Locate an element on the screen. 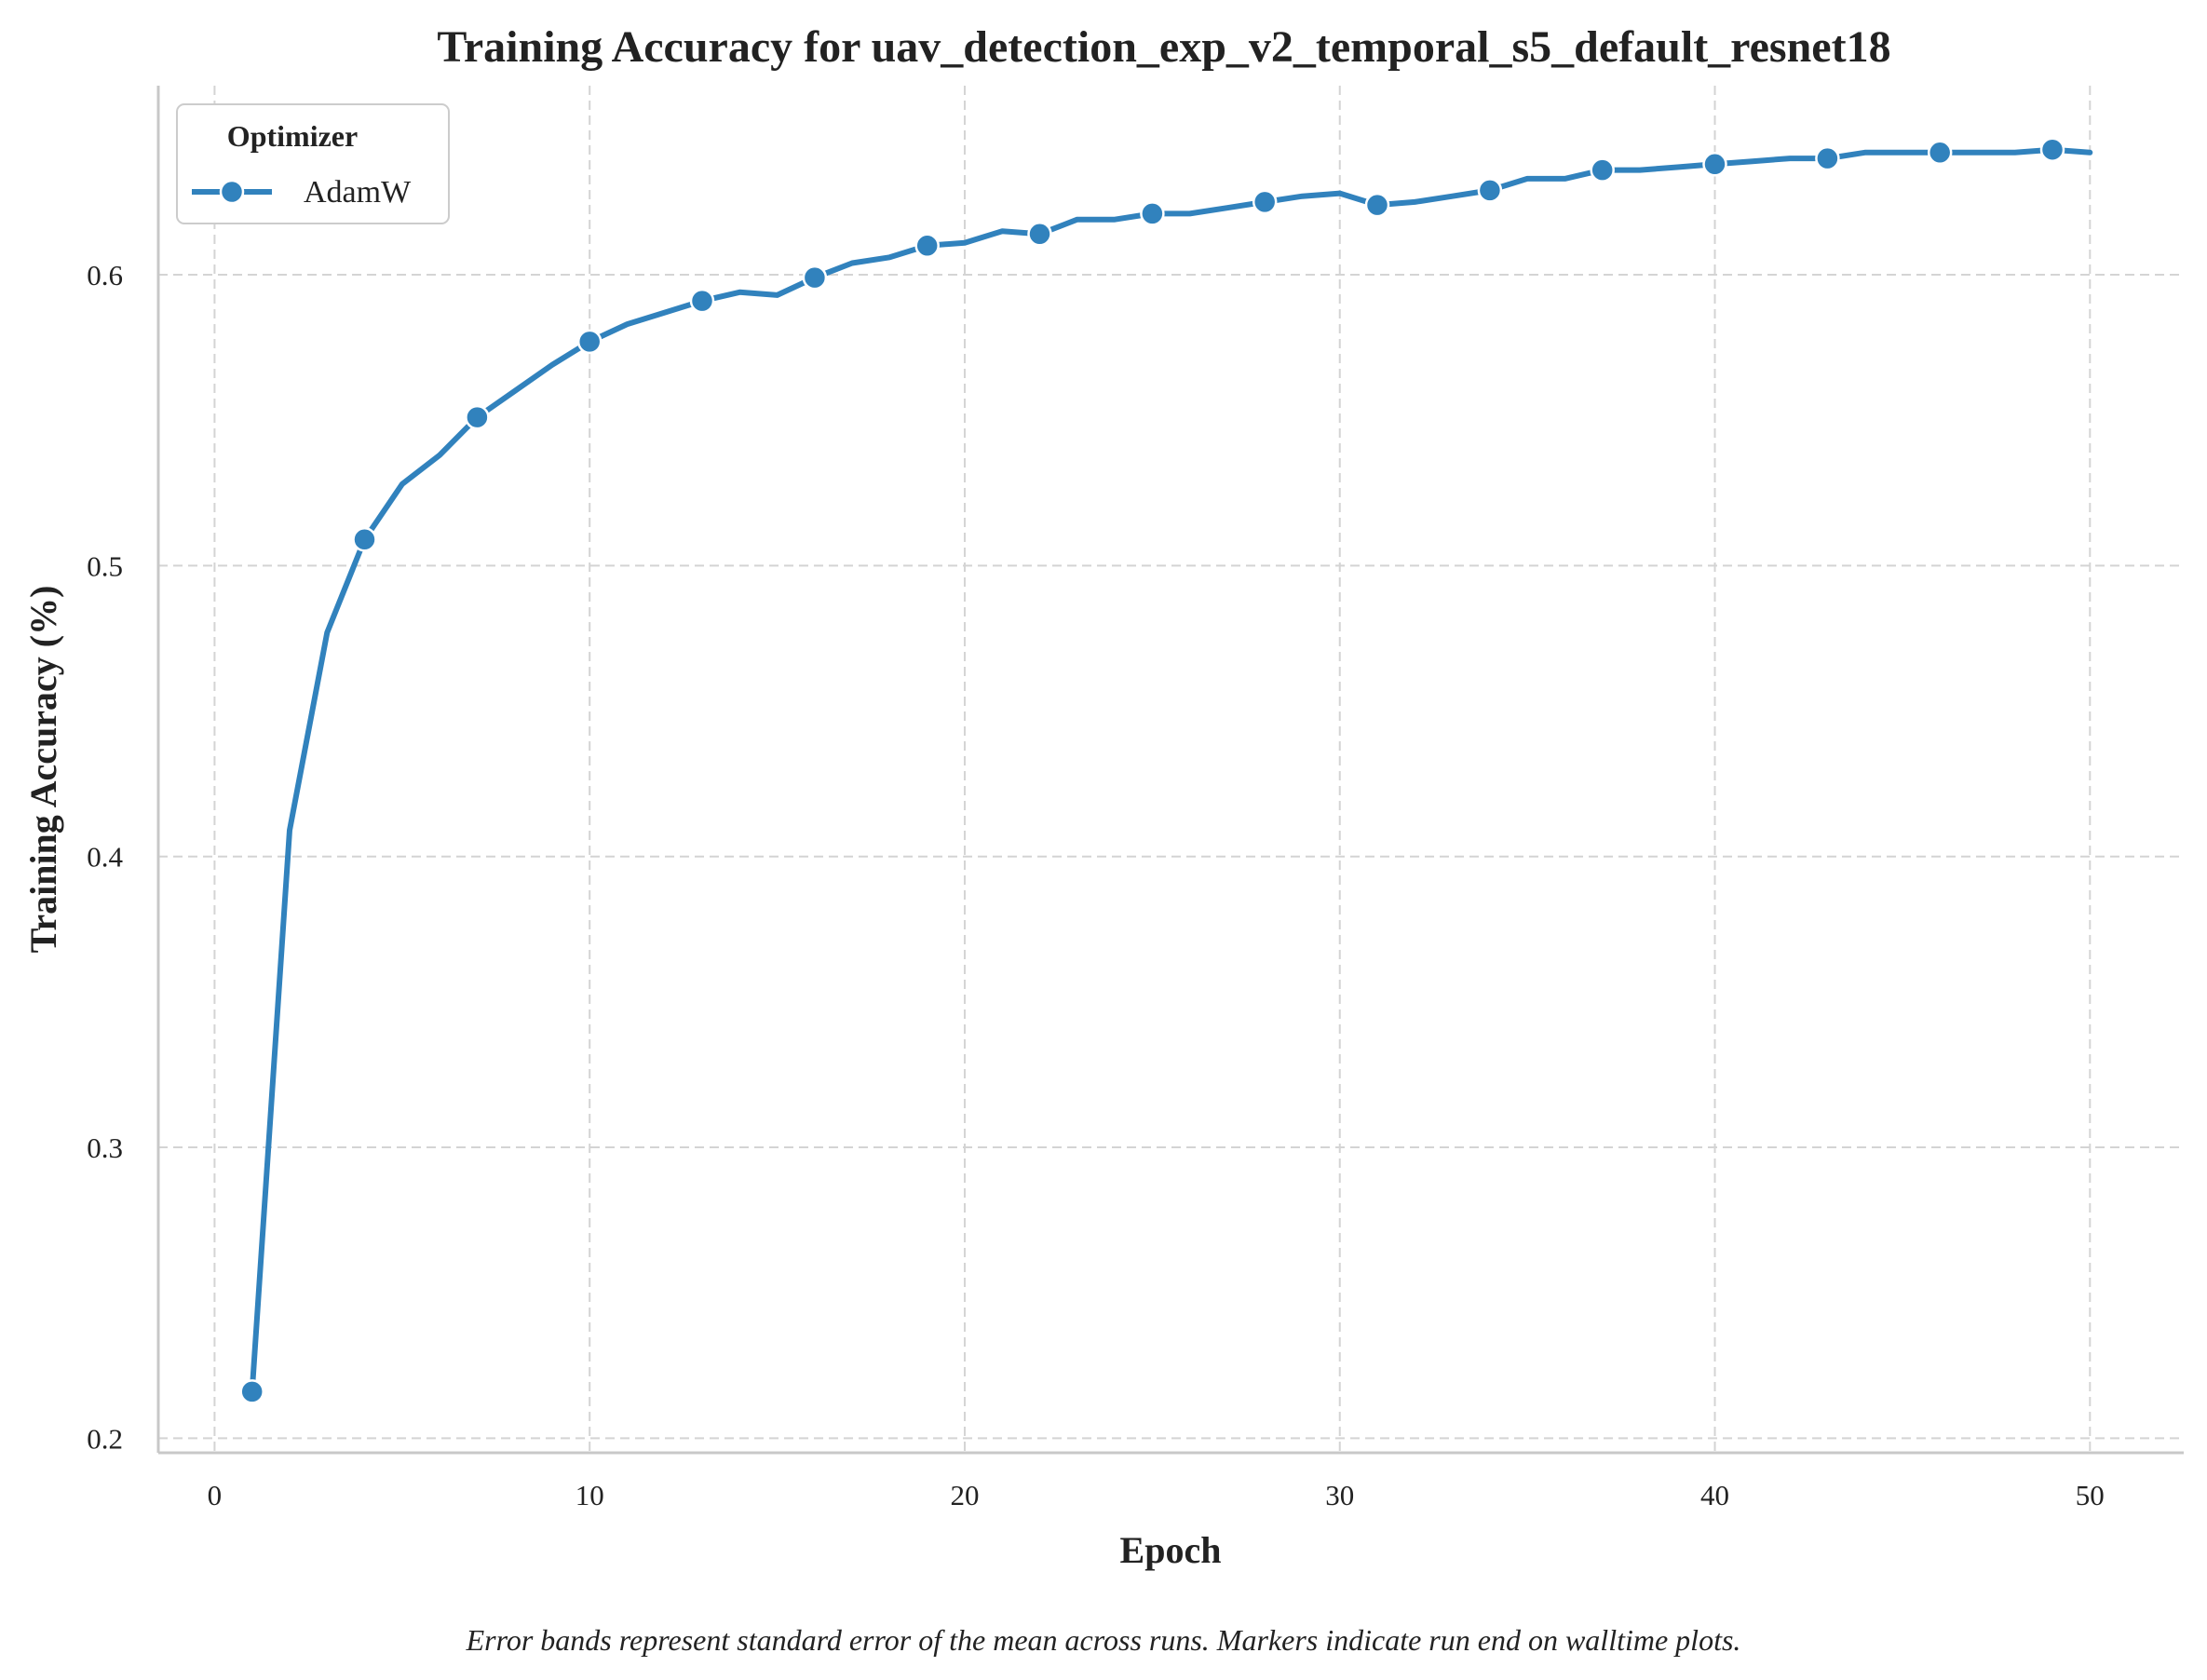 This screenshot has height=1680, width=2207. y-axis-label: Training Accuracy (%) is located at coordinates (43, 770).